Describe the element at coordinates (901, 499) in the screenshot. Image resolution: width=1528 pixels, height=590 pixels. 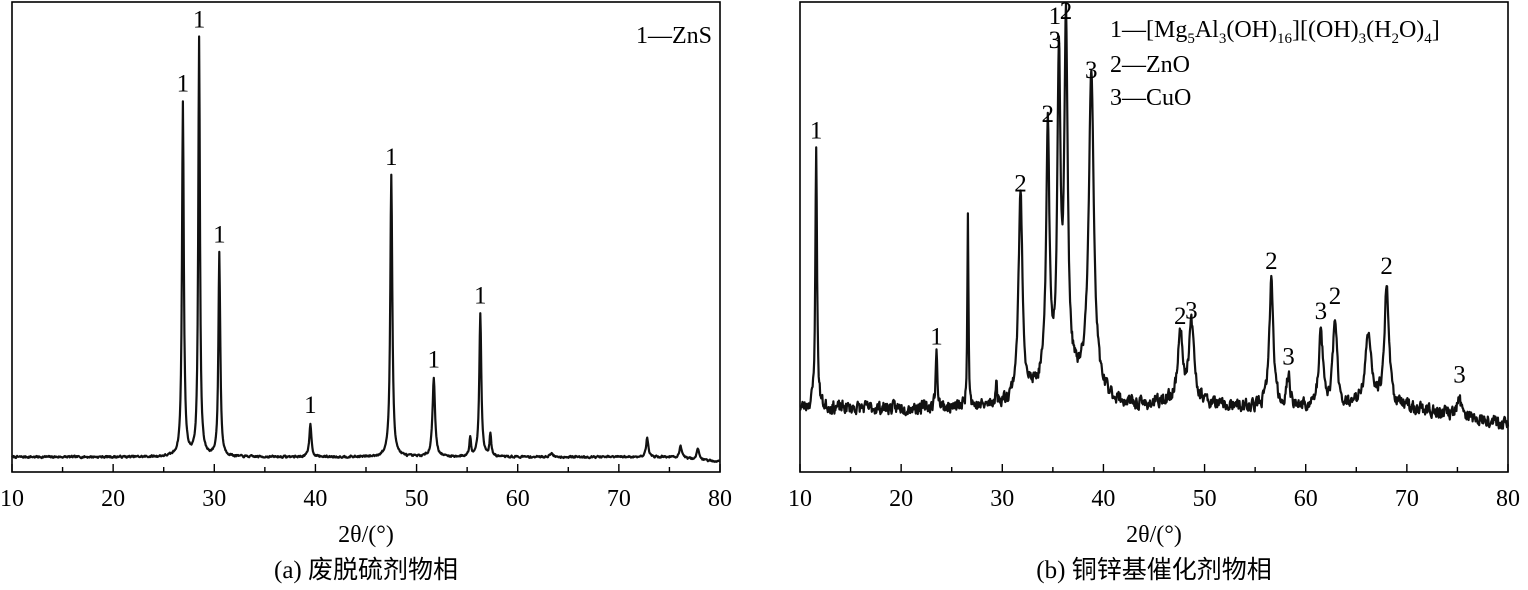
I see `panel-b-x-tick-label: 20` at that location.